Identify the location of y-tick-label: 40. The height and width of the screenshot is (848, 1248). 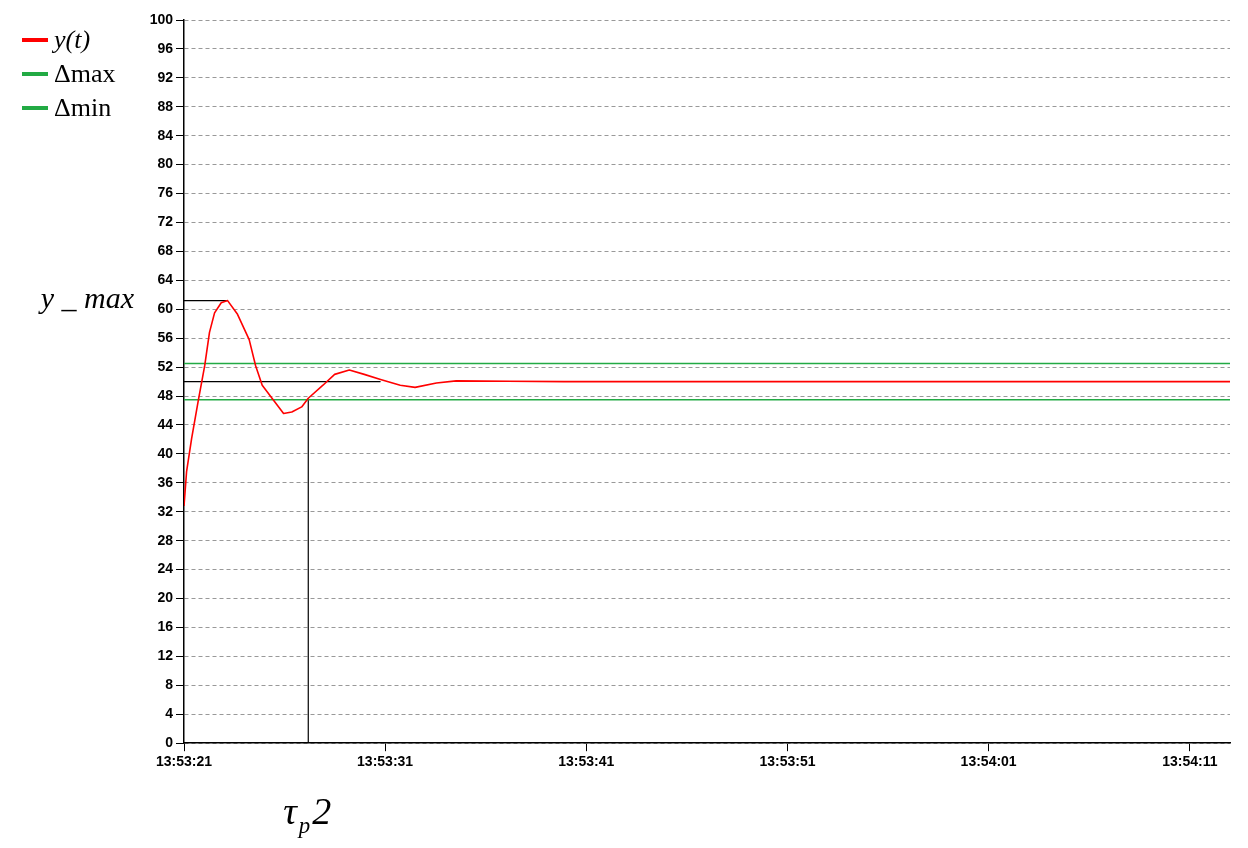
(165, 452).